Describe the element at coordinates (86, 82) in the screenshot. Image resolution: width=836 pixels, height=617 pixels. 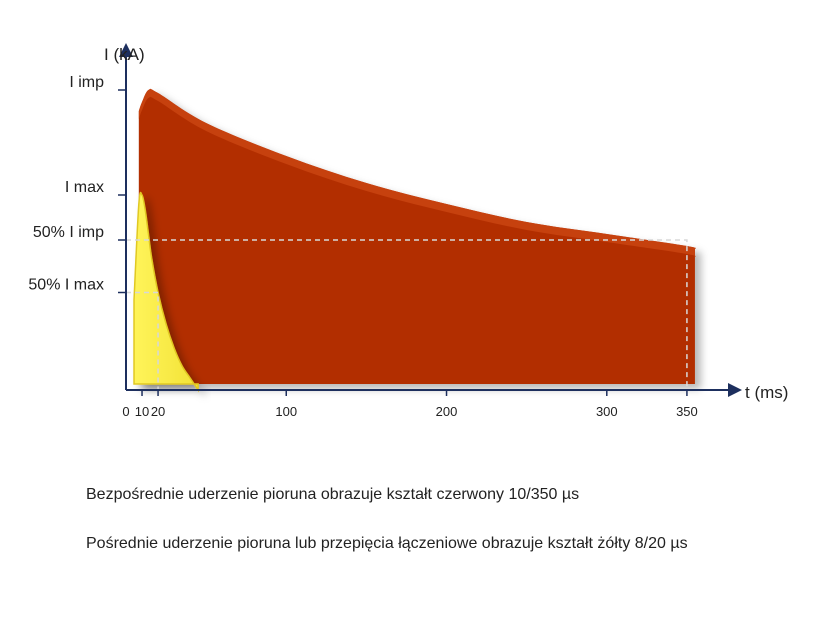
I see `y-tick-label-0: I imp` at that location.